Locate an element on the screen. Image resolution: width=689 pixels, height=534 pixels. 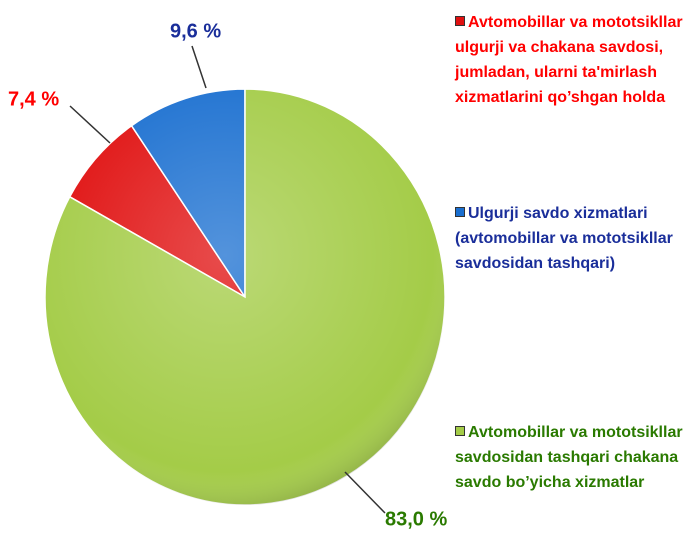
value-label: 7,4 % is located at coordinates (33, 99).